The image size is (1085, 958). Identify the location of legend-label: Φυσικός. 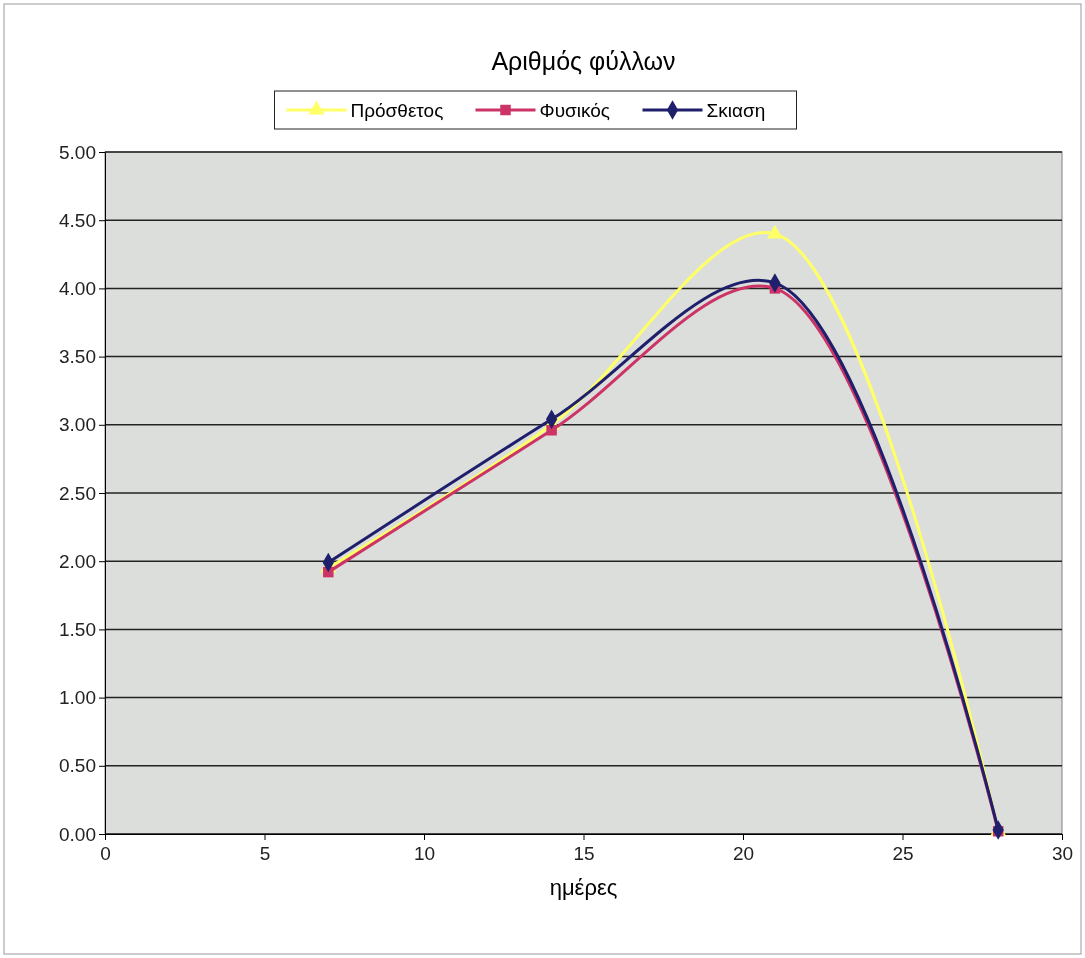
(574, 110).